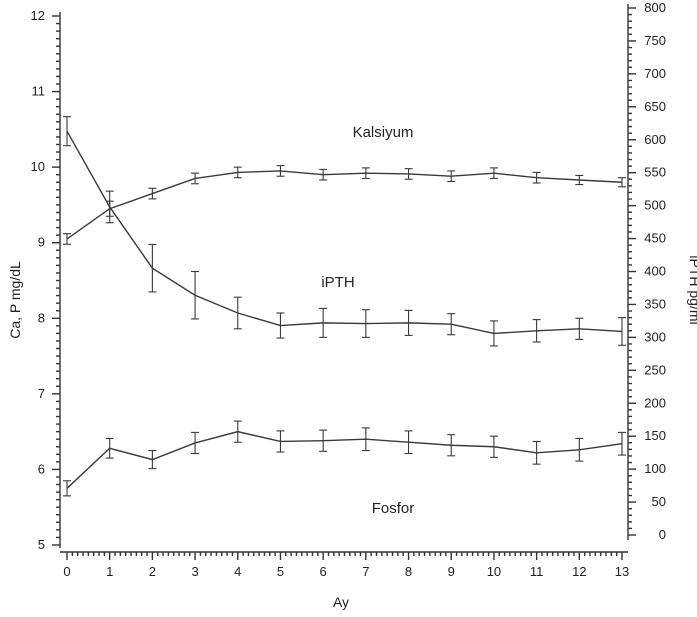 This screenshot has height=617, width=697. I want to click on left-axis-title: Ca, P mg/dL, so click(15, 300).